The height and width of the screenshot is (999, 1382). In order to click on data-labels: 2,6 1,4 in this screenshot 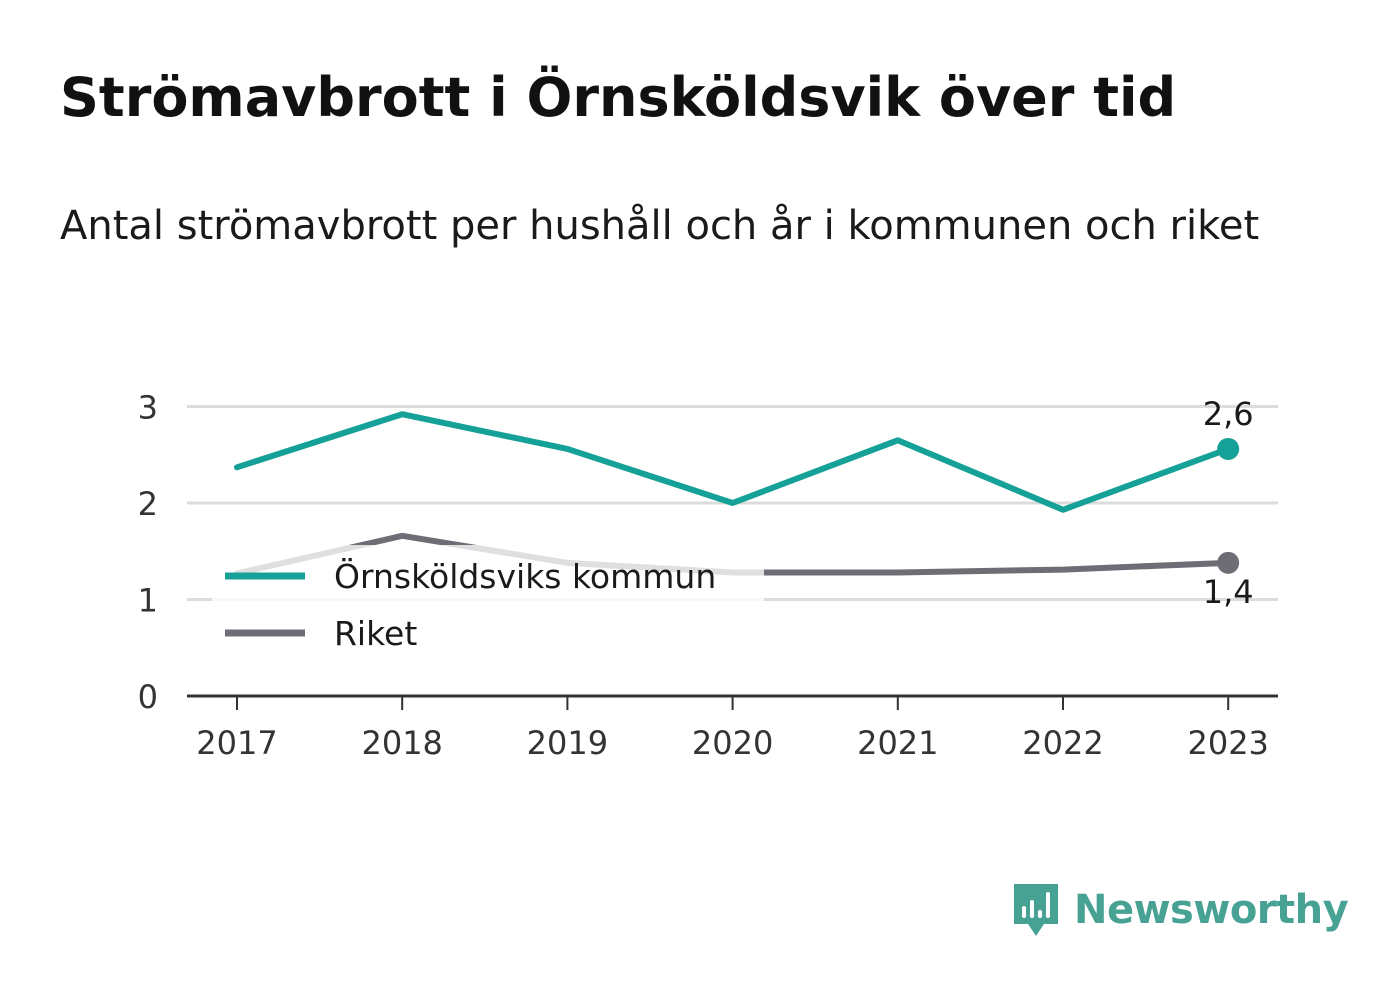, I will do `click(1228, 503)`.